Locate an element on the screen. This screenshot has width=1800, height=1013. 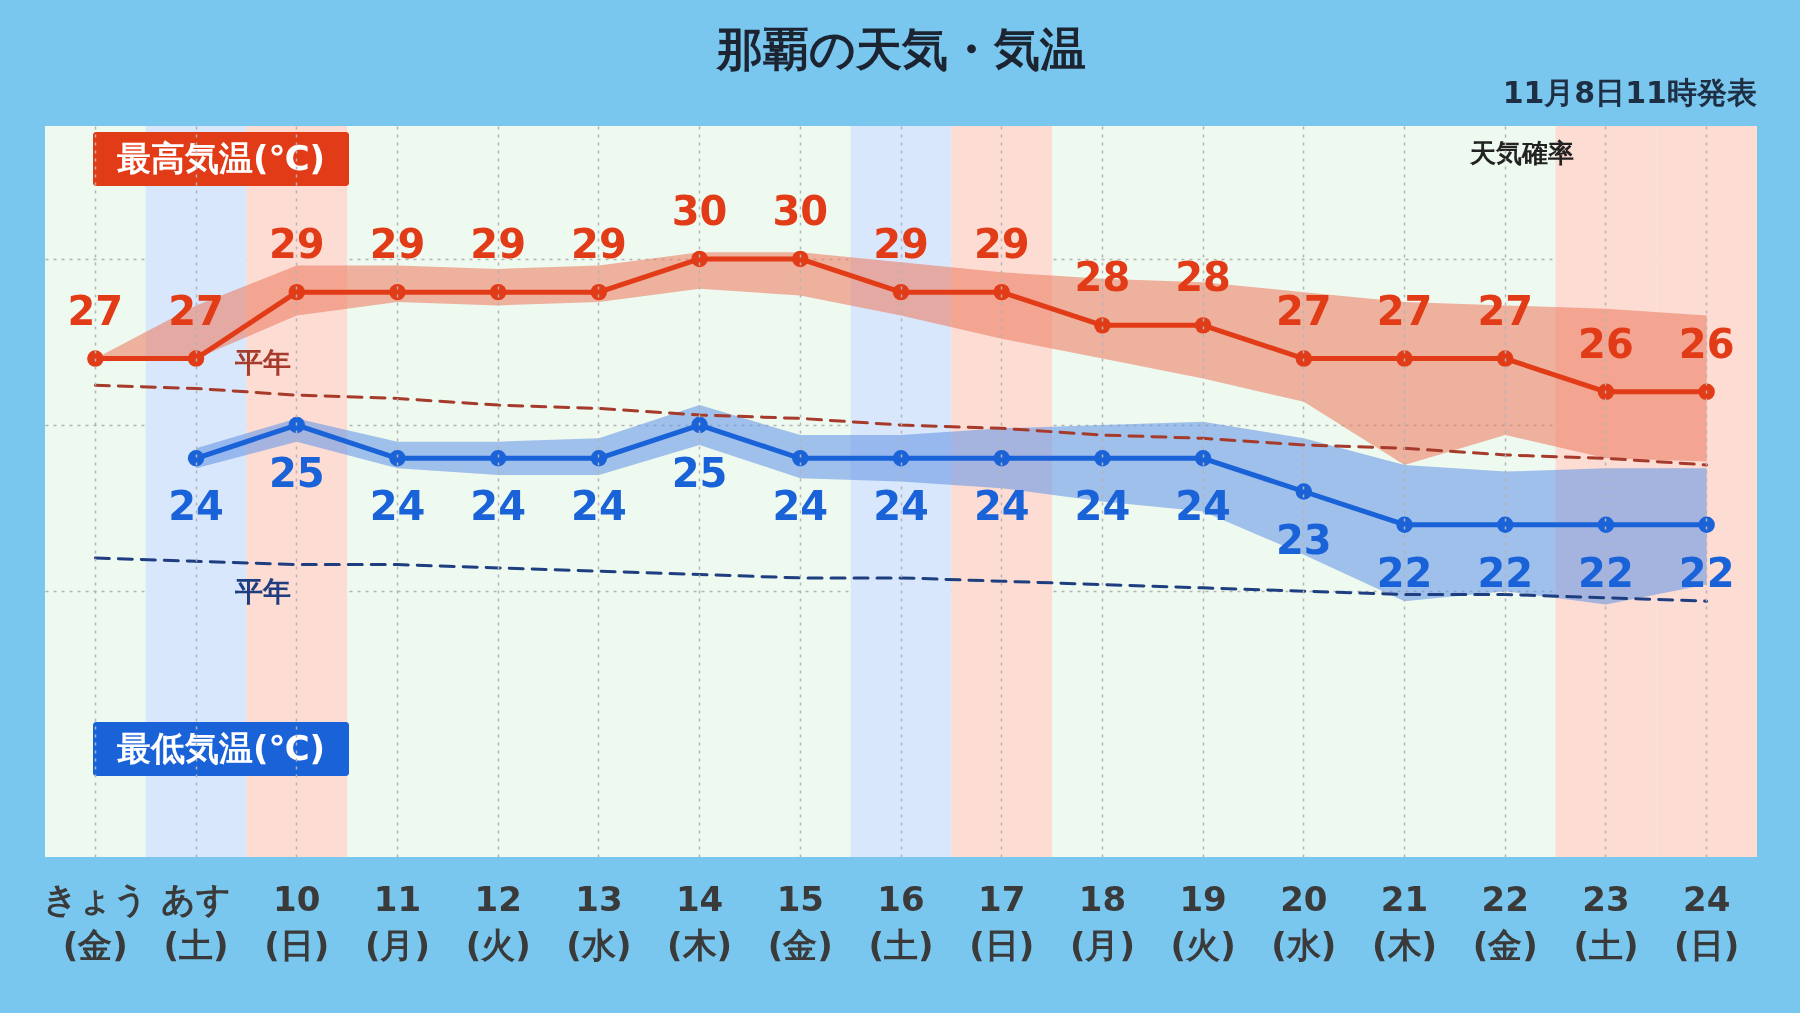
data-label: 23 is located at coordinates (1303, 539).